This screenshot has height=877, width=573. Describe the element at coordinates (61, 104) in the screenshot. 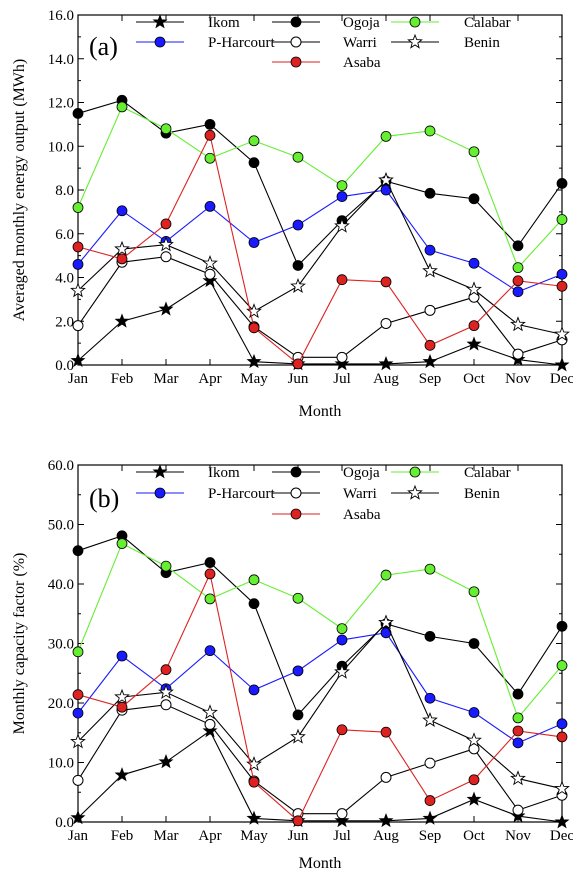

I see `y-tick-label: 12.0` at that location.